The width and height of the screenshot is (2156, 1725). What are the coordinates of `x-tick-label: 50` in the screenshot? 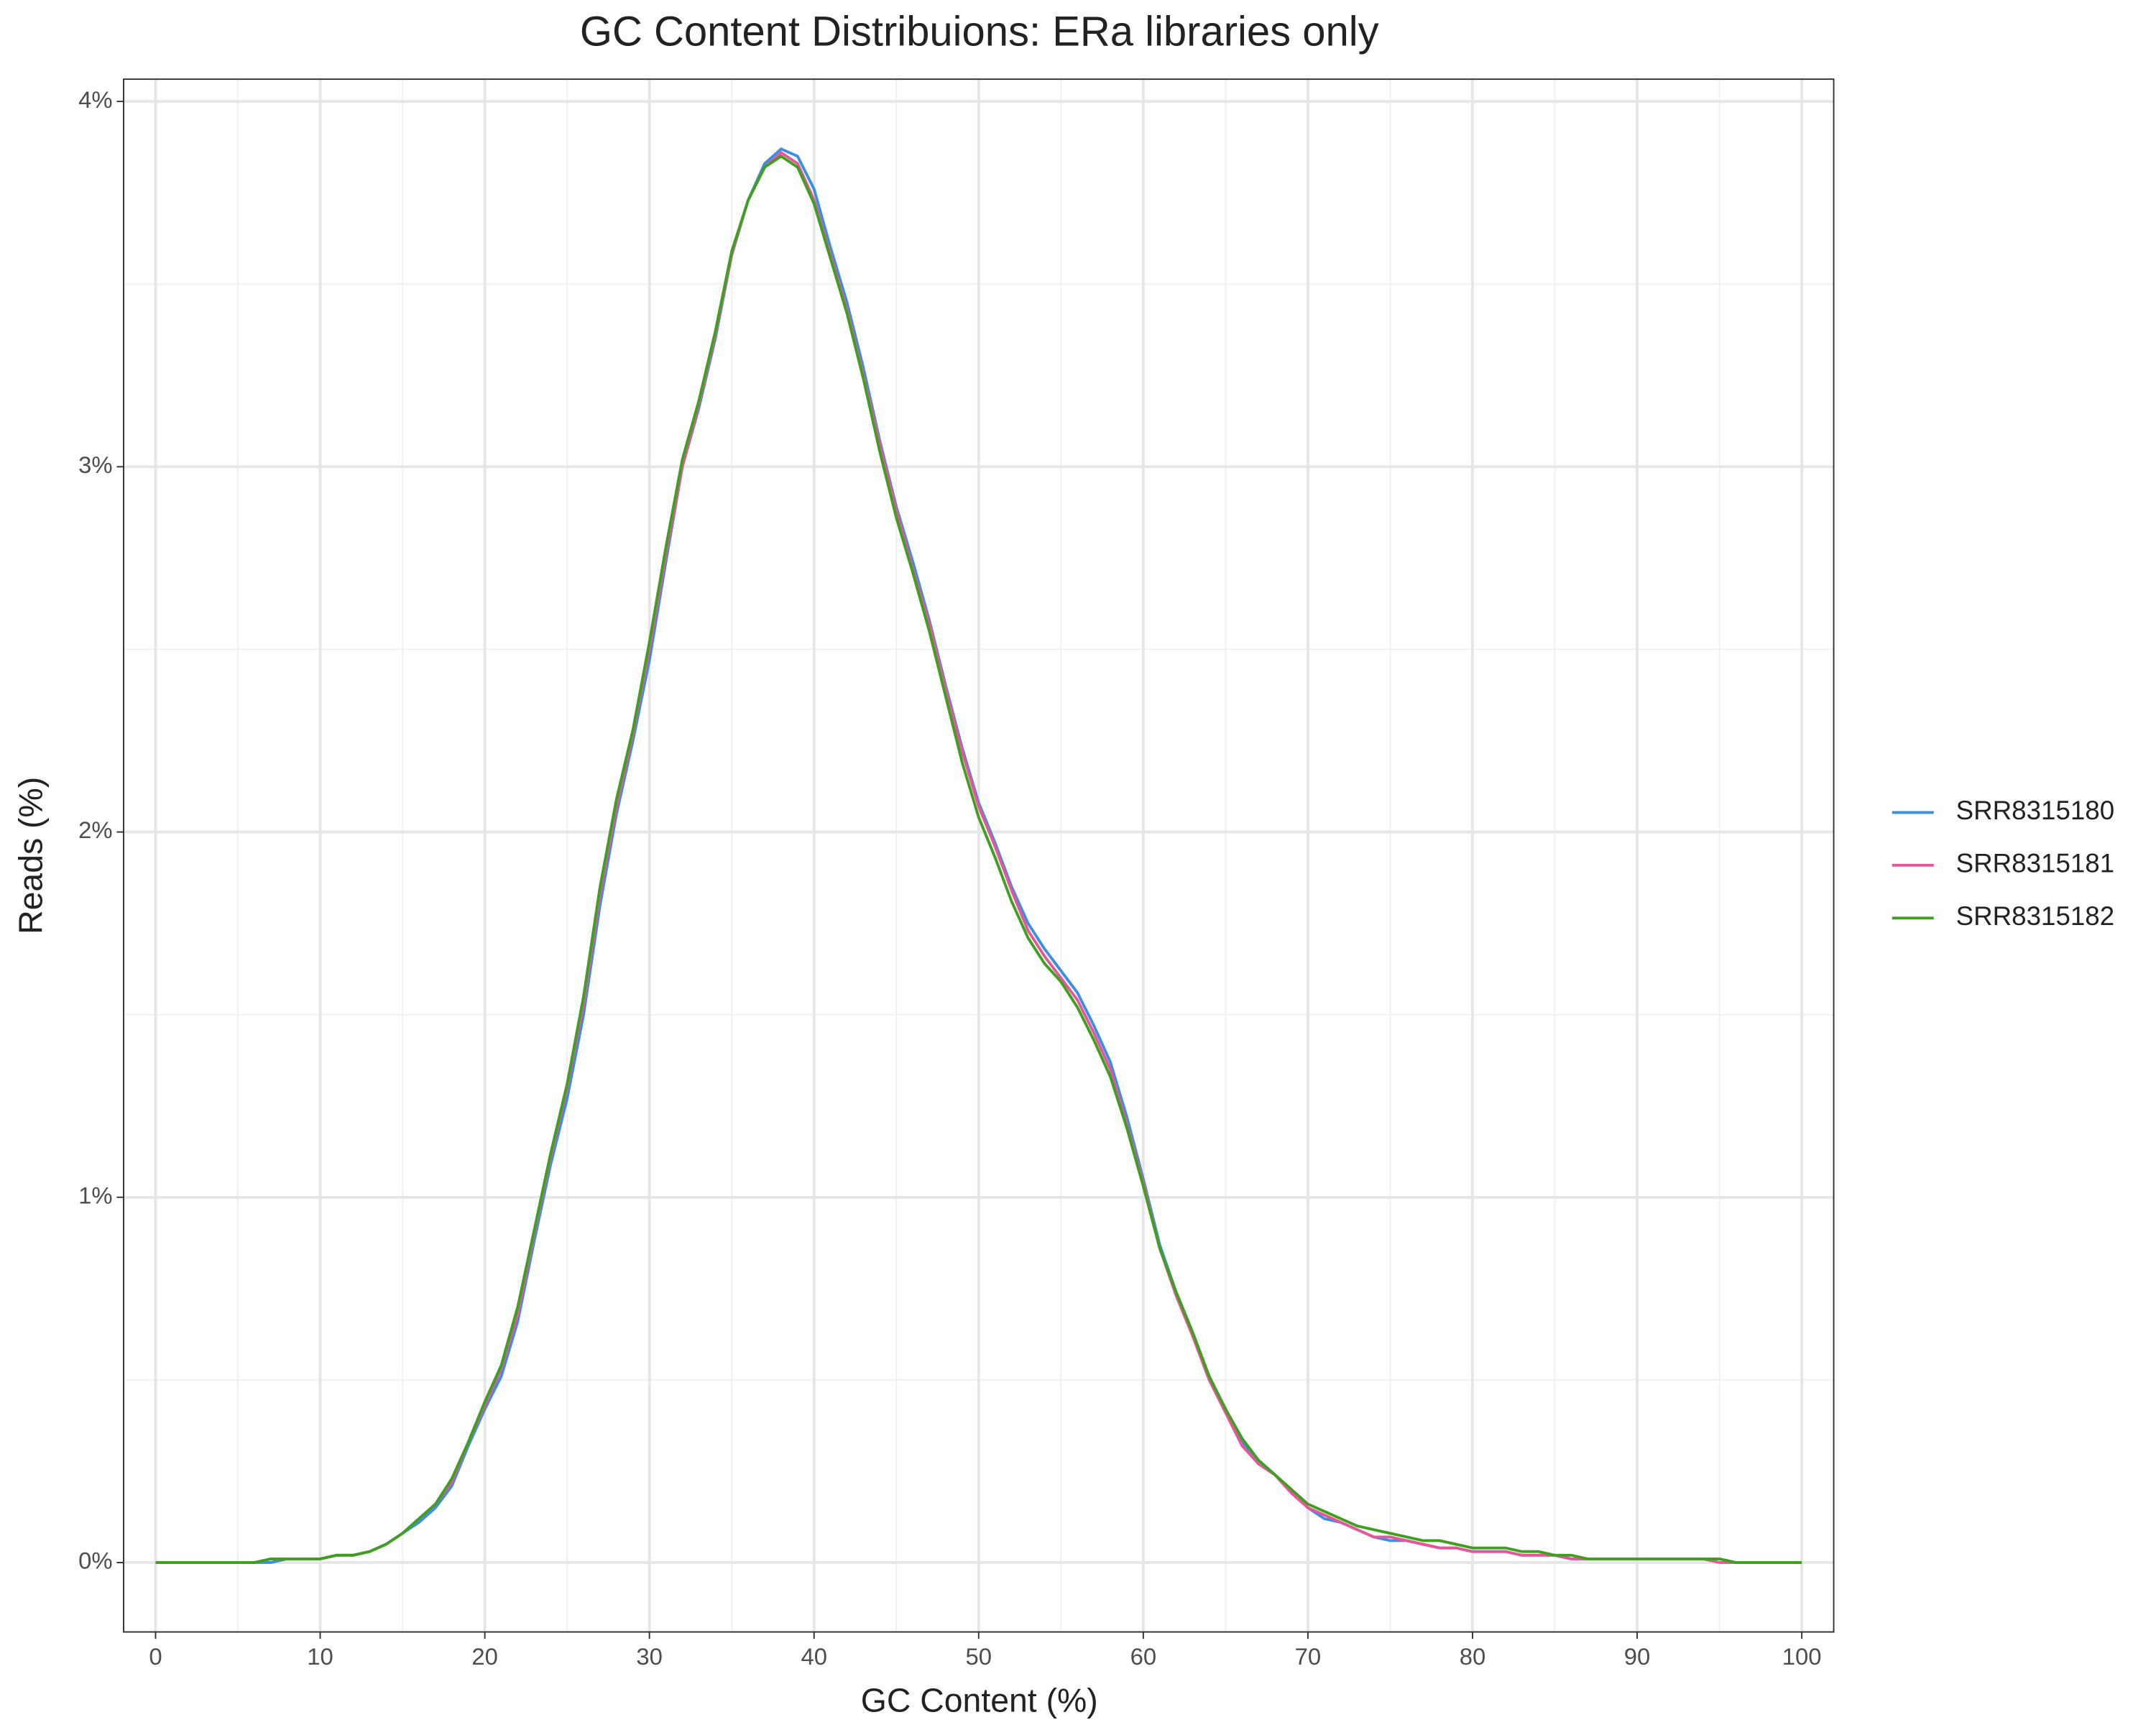 It's located at (979, 1656).